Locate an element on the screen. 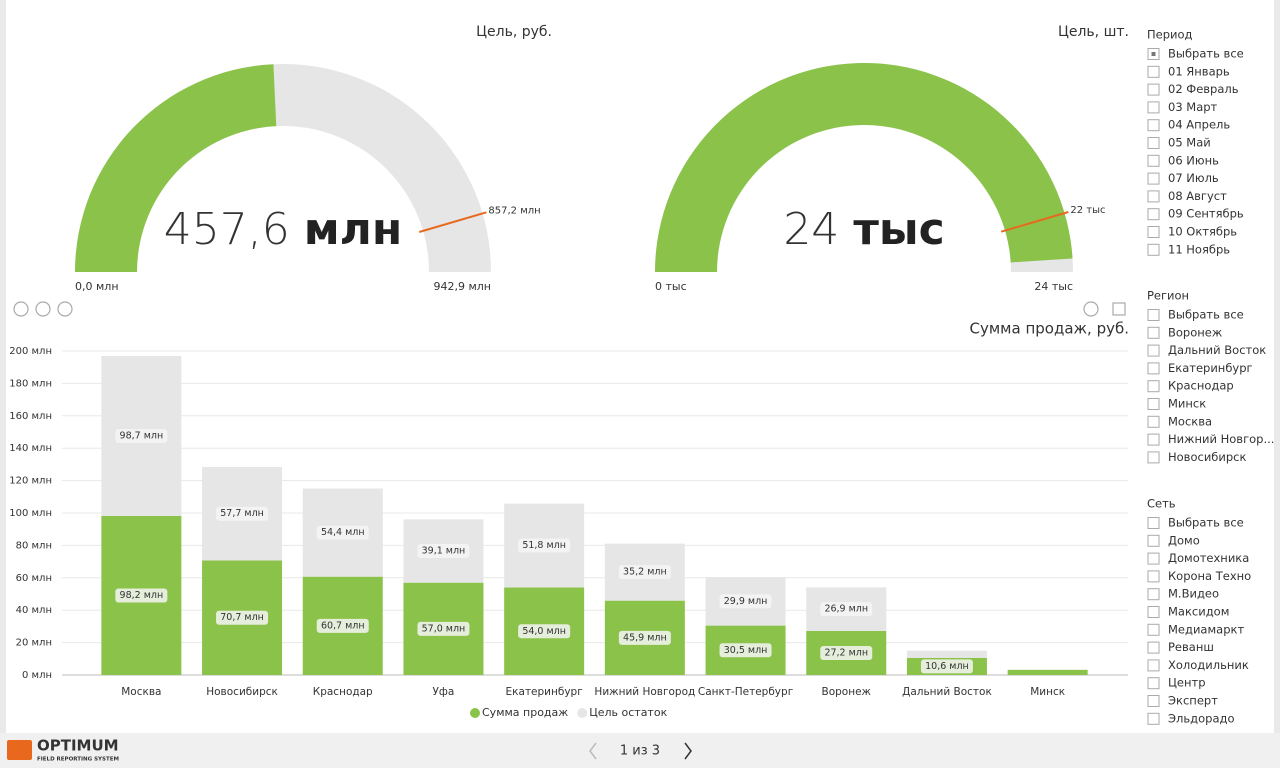 The height and width of the screenshot is (768, 1280). slicer-item: Екатеринбург is located at coordinates (1210, 368).